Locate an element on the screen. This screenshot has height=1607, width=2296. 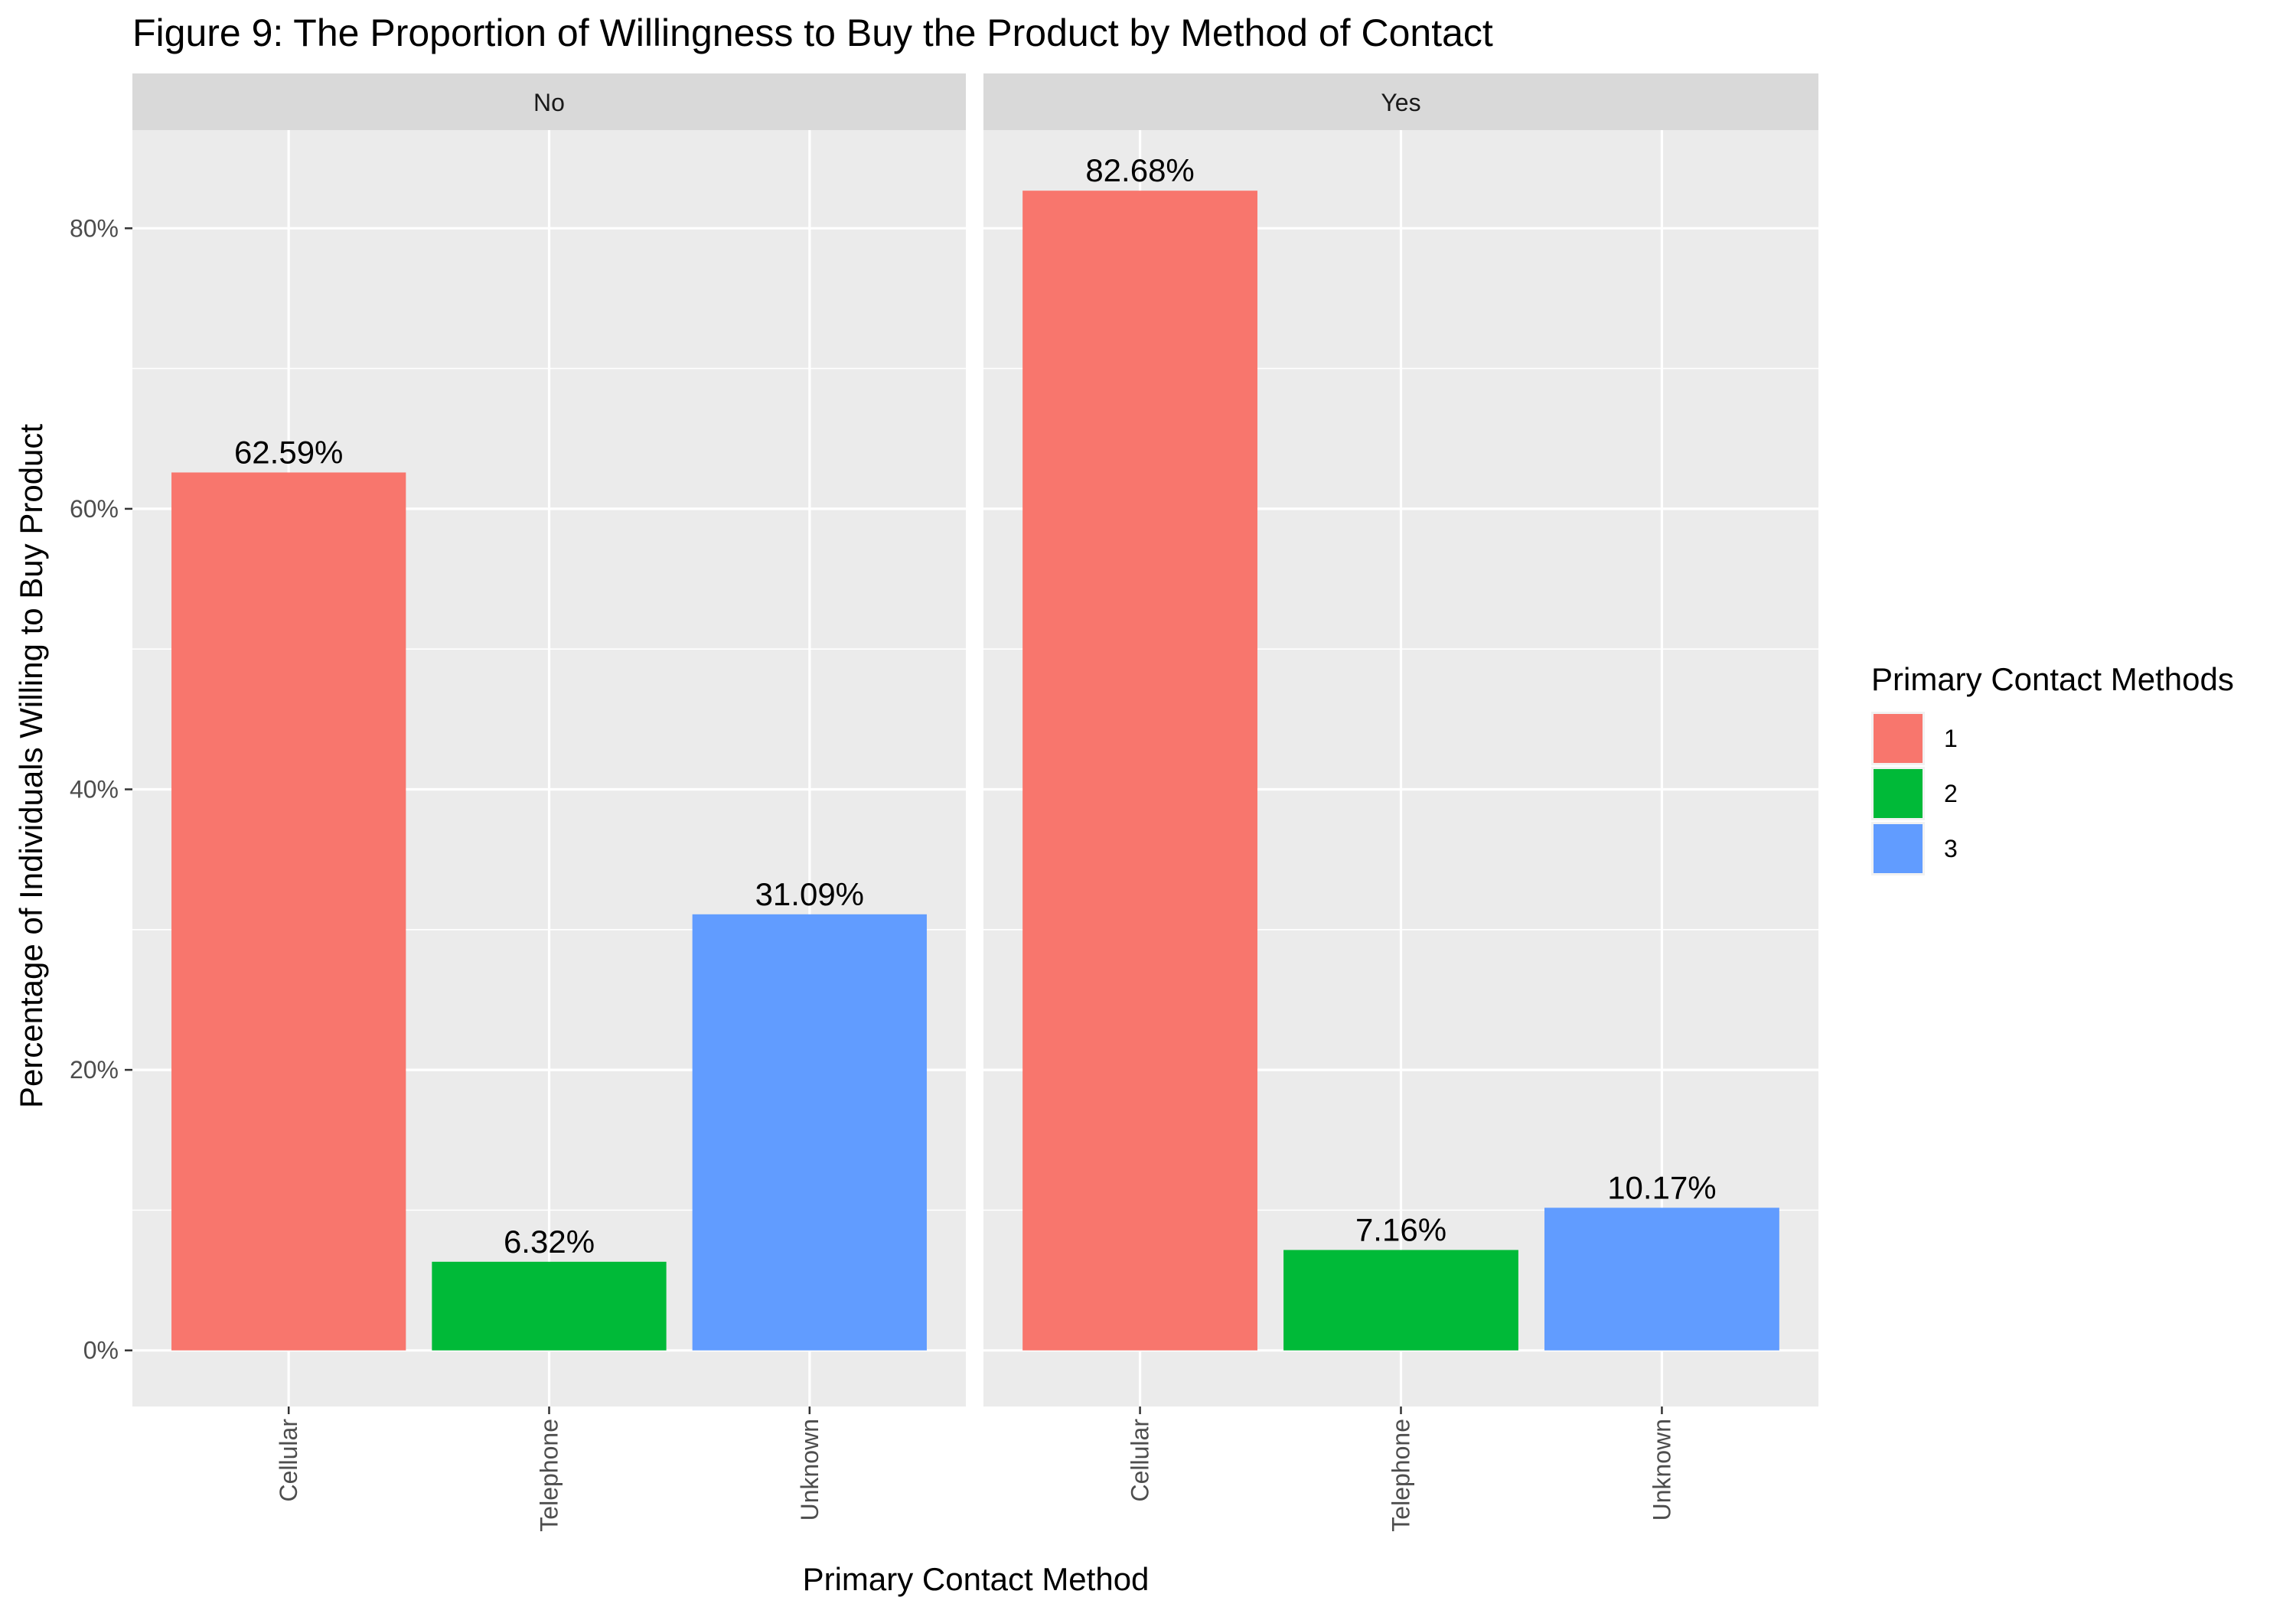
data-label: 10.17% is located at coordinates (1661, 1187).